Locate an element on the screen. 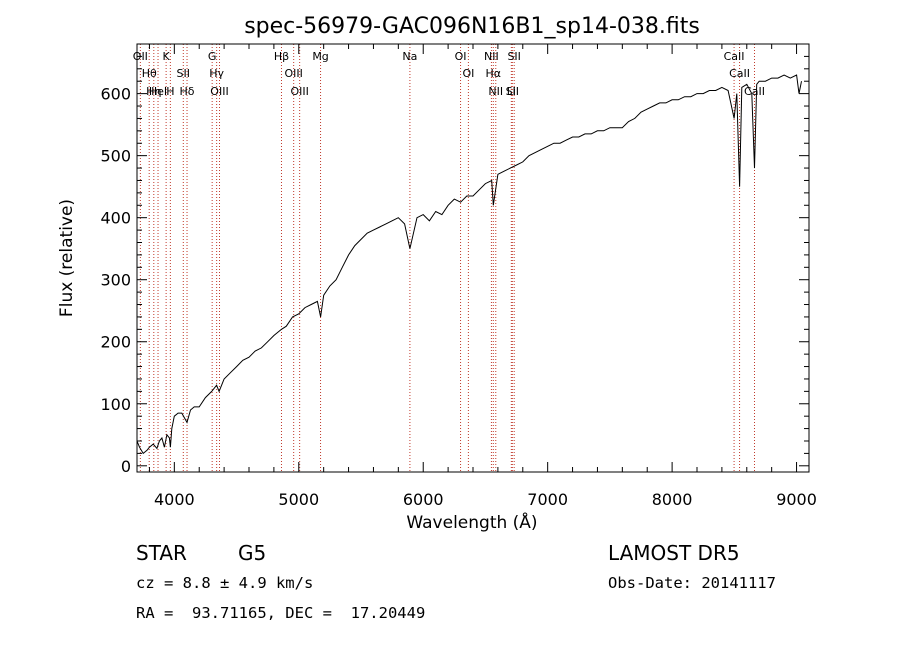  y-tick-label: 100 is located at coordinates (115, 404).